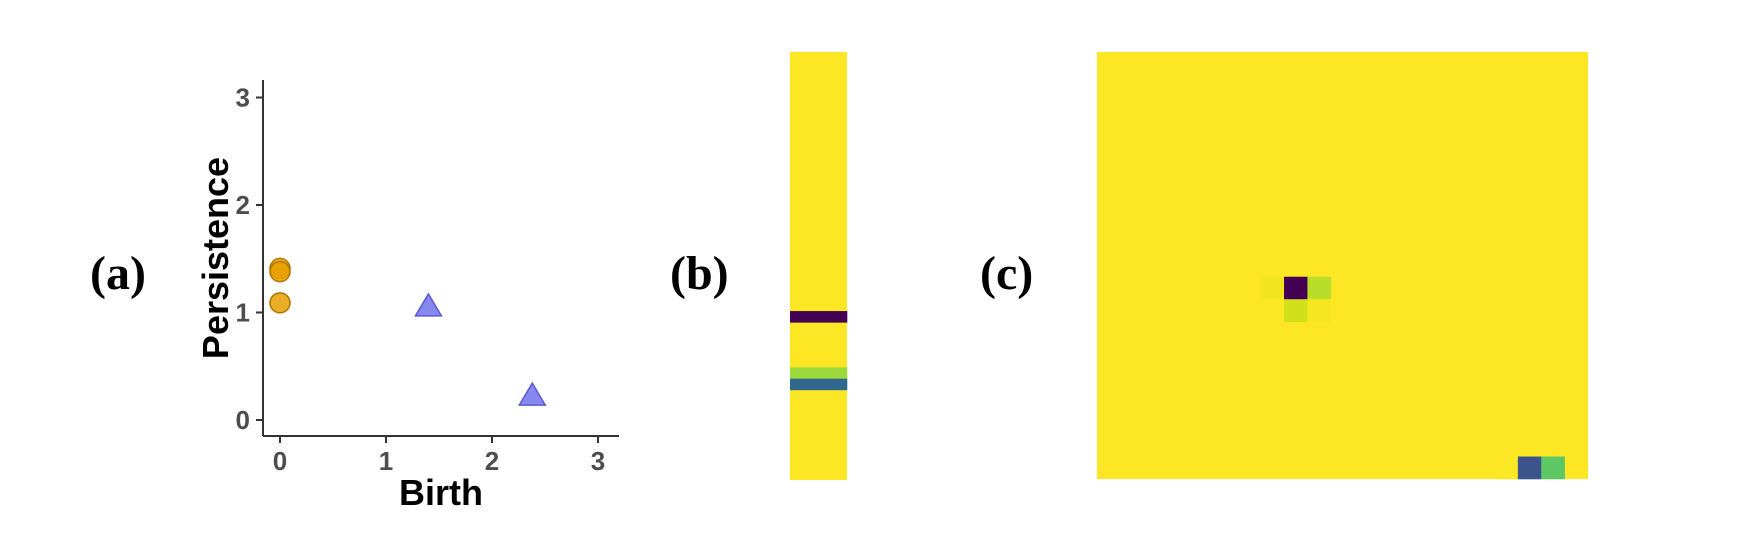 This screenshot has width=1760, height=534. What do you see at coordinates (699, 273) in the screenshot?
I see `panel-label-b: (b)` at bounding box center [699, 273].